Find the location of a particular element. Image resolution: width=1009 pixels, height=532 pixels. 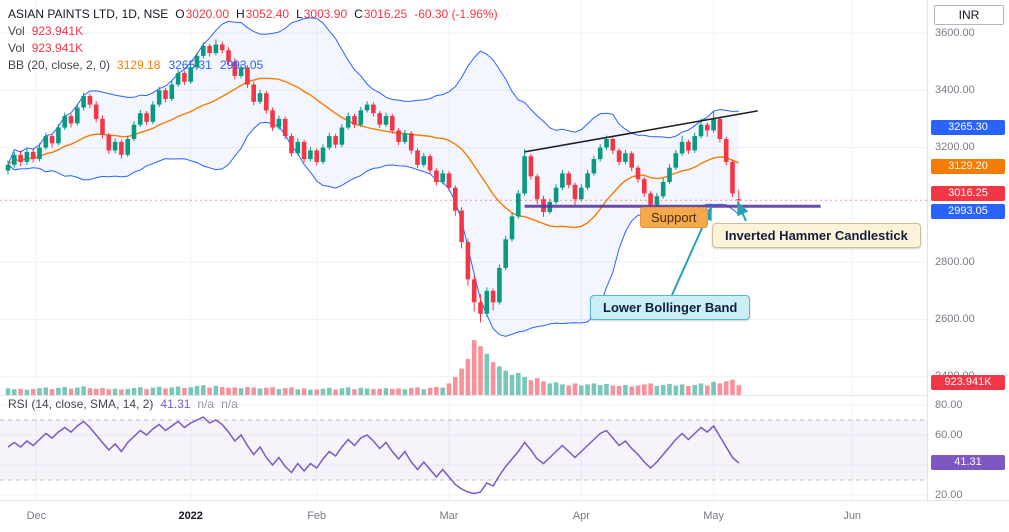

lower-bollinger-band-annotation: Lower Bollinger Band is located at coordinates (670, 307).